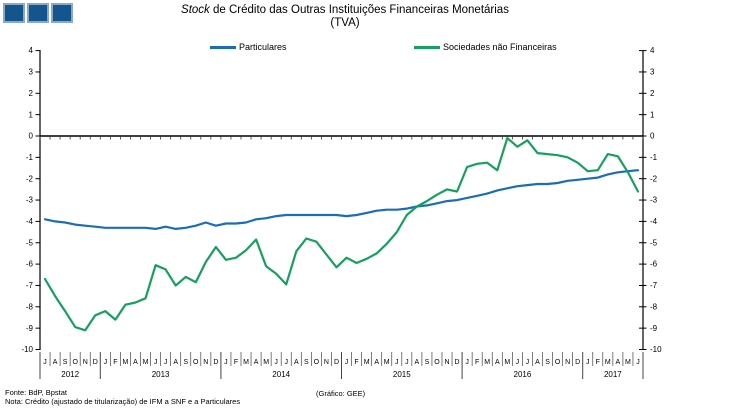  What do you see at coordinates (500, 47) in the screenshot?
I see `legend-label-sociedades: Sociedades não Financeiras` at bounding box center [500, 47].